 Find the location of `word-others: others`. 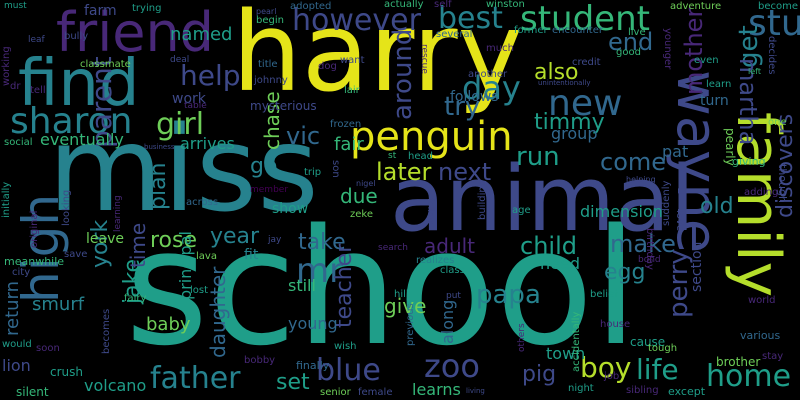

word-others: others is located at coordinates (522, 337).